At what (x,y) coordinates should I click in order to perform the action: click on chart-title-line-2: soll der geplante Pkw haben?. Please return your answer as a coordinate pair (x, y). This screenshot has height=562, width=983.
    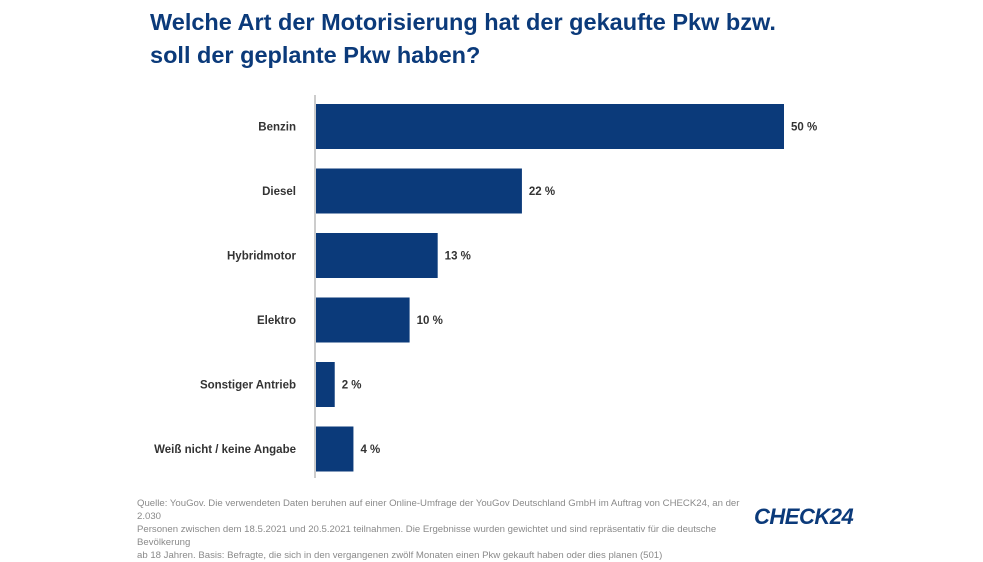
    Looking at the image, I should click on (315, 55).